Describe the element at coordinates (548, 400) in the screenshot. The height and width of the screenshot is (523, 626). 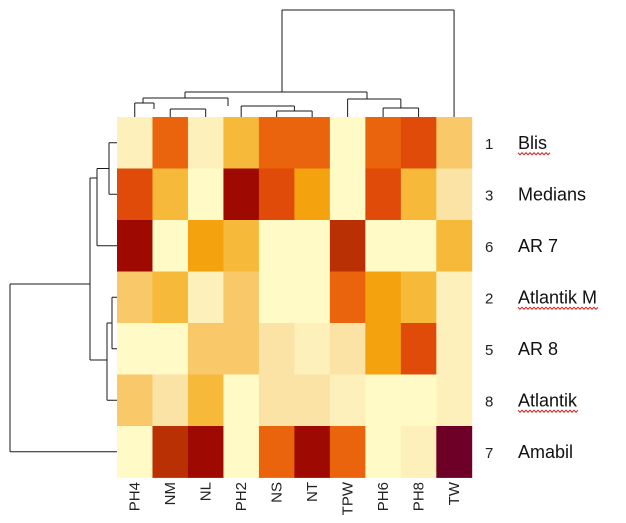
I see `row-name-label: Atlantik` at that location.